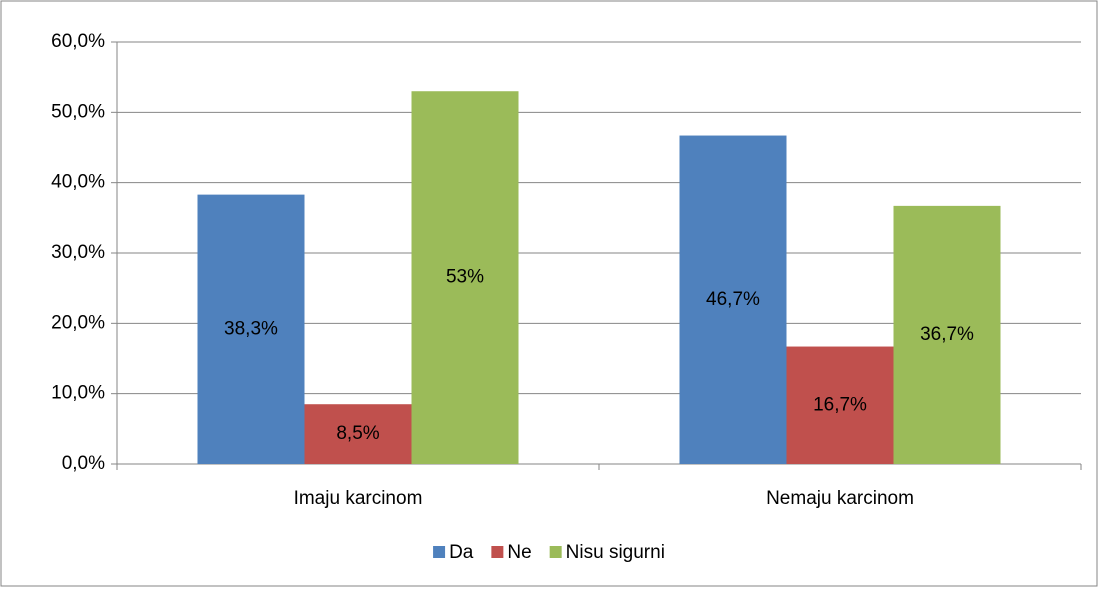 This screenshot has width=1099, height=593. I want to click on value-label: 8,5%, so click(357, 433).